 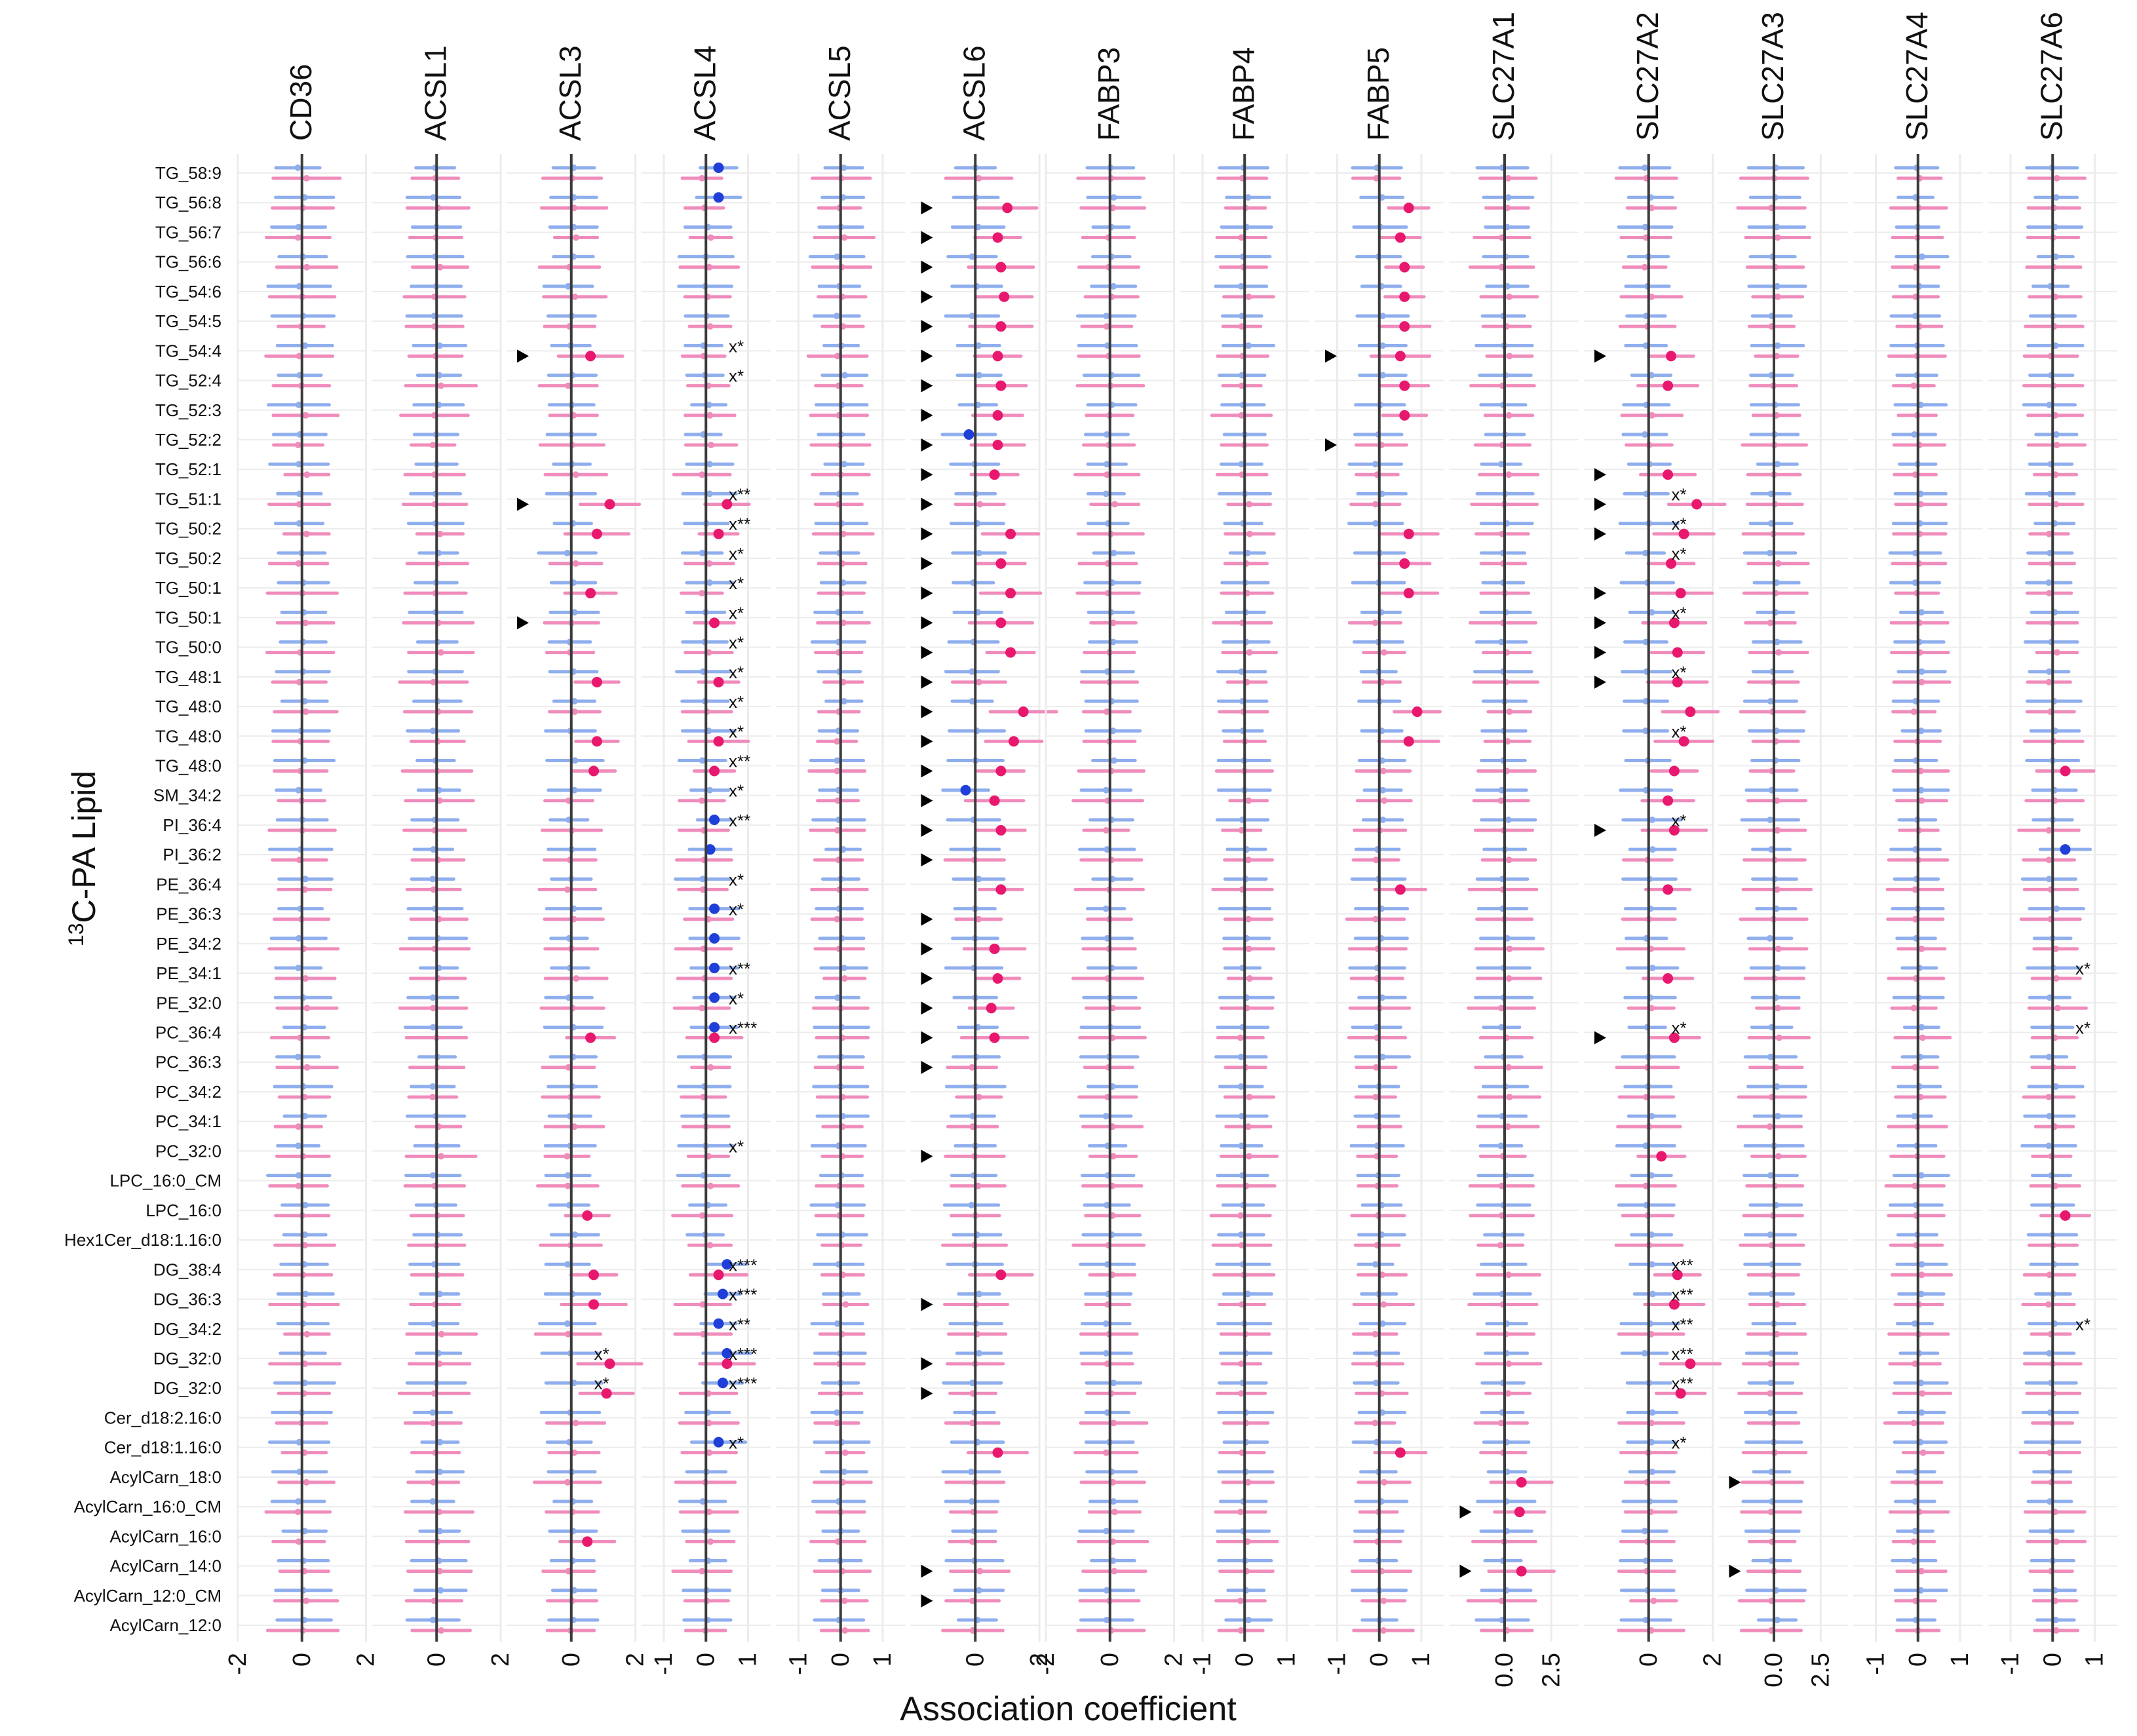 What do you see at coordinates (1503, 76) in the screenshot?
I see `panel-title: SLC27A1` at bounding box center [1503, 76].